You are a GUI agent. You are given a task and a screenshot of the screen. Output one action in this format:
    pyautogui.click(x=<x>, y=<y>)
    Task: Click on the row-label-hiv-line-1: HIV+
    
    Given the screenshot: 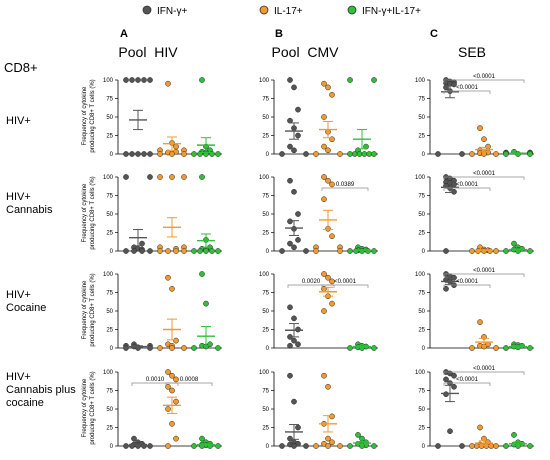 What is the action you would take?
    pyautogui.click(x=18, y=121)
    